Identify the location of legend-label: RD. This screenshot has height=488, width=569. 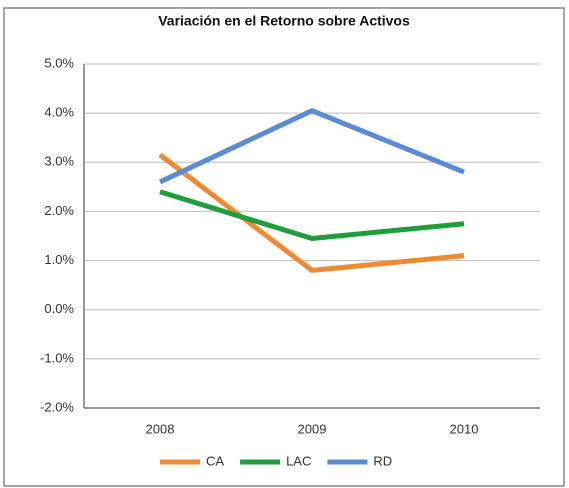
(382, 460).